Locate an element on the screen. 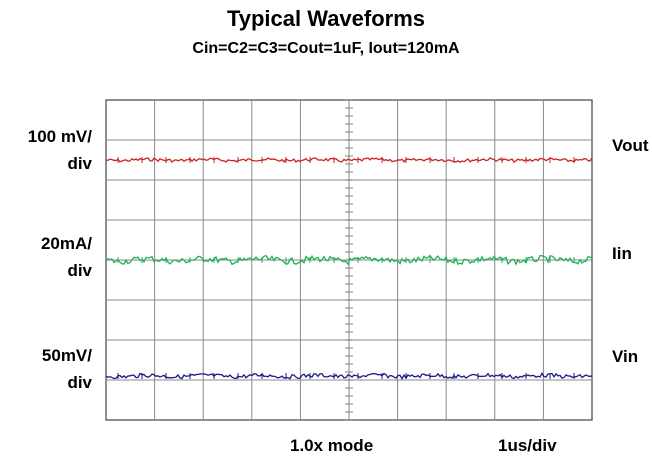 This screenshot has height=463, width=652. mode-label: 1.0x mode is located at coordinates (332, 445).